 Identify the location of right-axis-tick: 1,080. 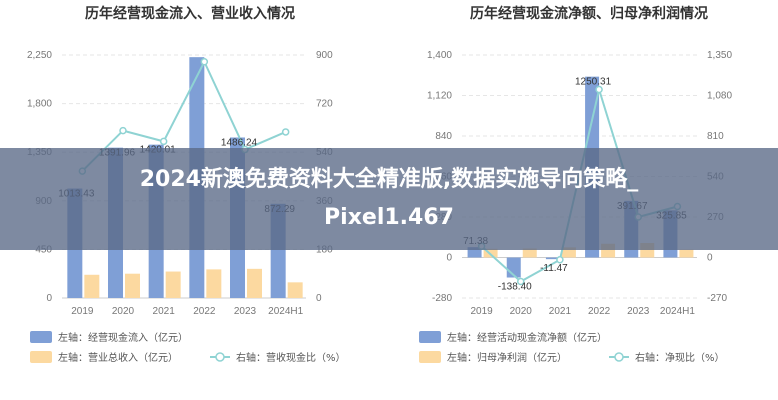
(719, 96).